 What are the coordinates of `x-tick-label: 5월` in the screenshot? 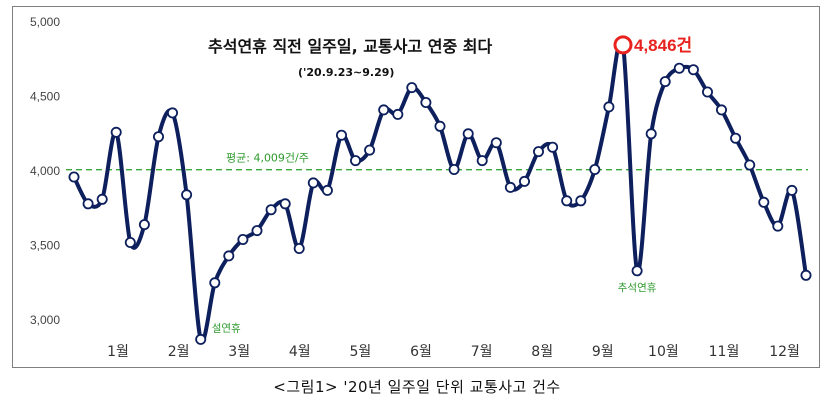 It's located at (361, 352).